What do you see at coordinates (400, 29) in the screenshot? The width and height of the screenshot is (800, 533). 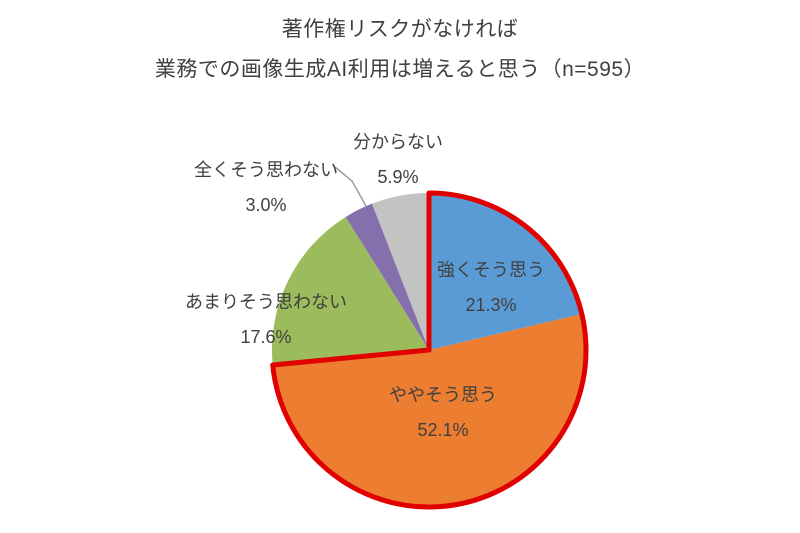 I see `chart-title-line1: 著作権リスクがなければ` at bounding box center [400, 29].